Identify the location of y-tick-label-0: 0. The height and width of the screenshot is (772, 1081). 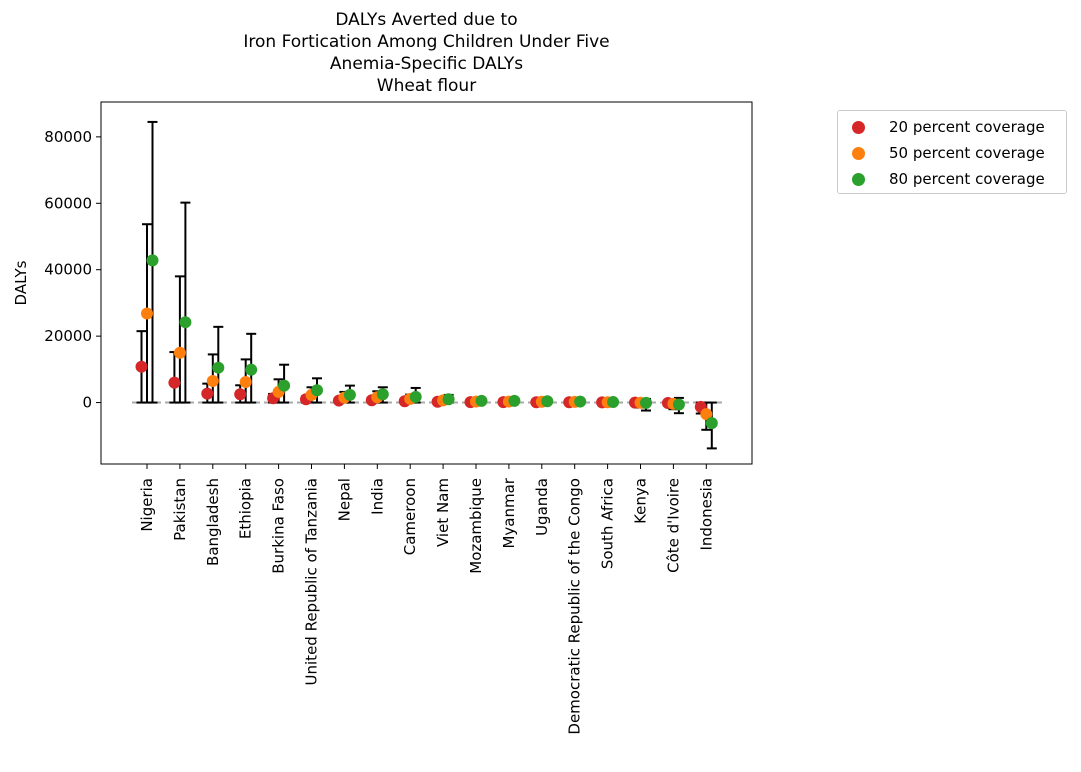
(87, 403).